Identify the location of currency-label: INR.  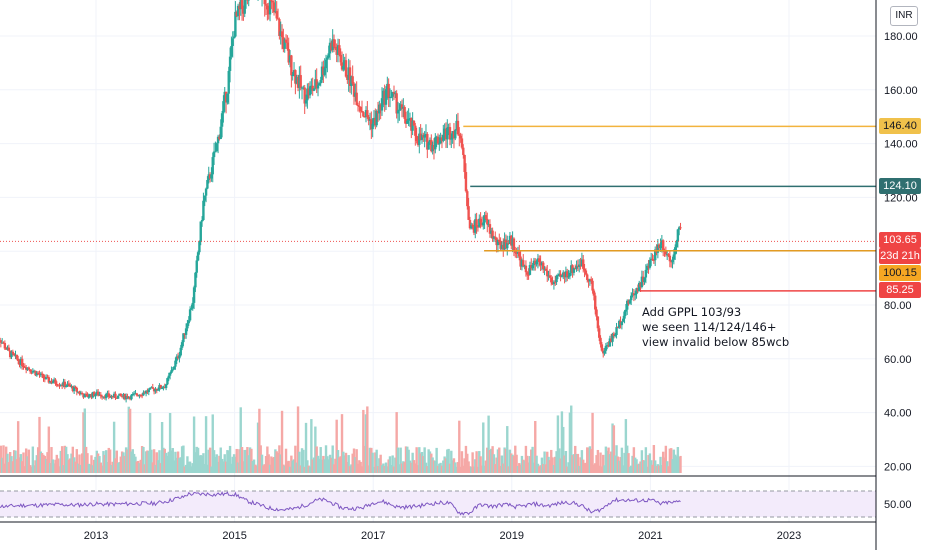
(904, 16).